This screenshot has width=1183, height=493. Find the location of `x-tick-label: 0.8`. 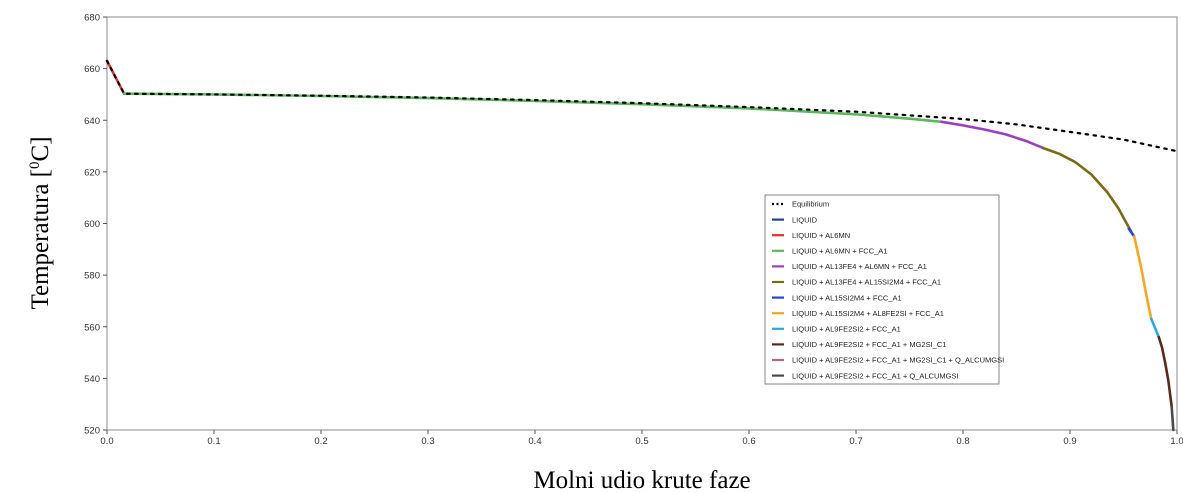

x-tick-label: 0.8 is located at coordinates (962, 441).